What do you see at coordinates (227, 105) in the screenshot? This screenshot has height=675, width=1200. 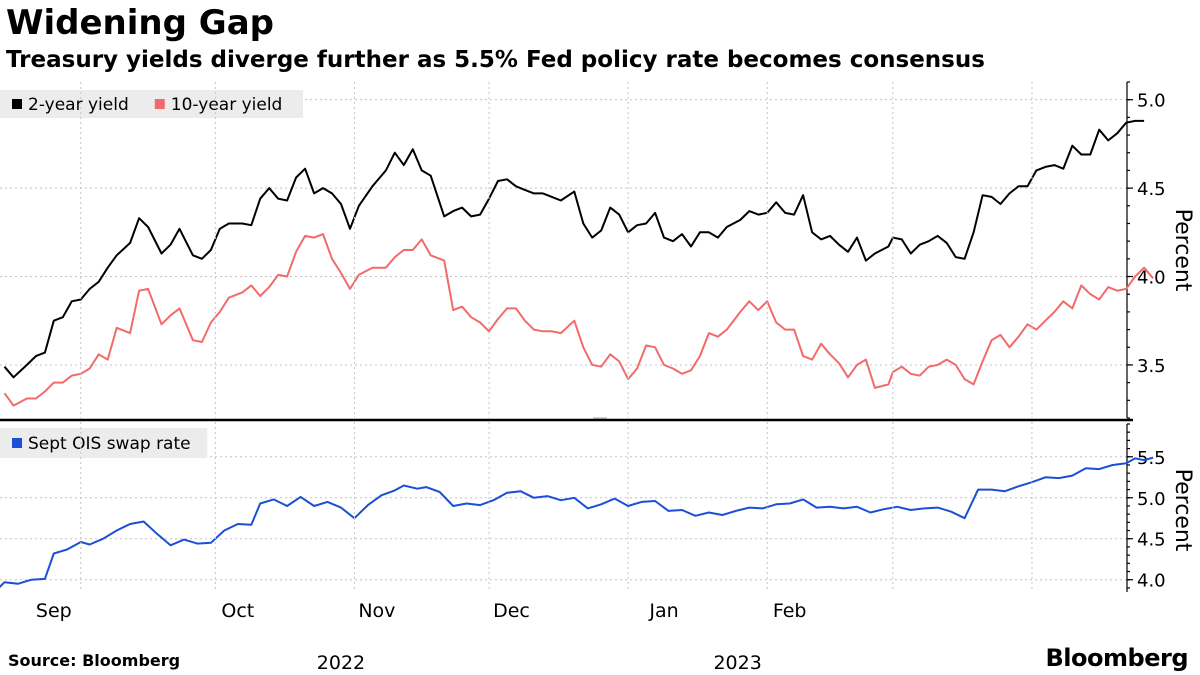 I see `legend-label: 10-year yield` at bounding box center [227, 105].